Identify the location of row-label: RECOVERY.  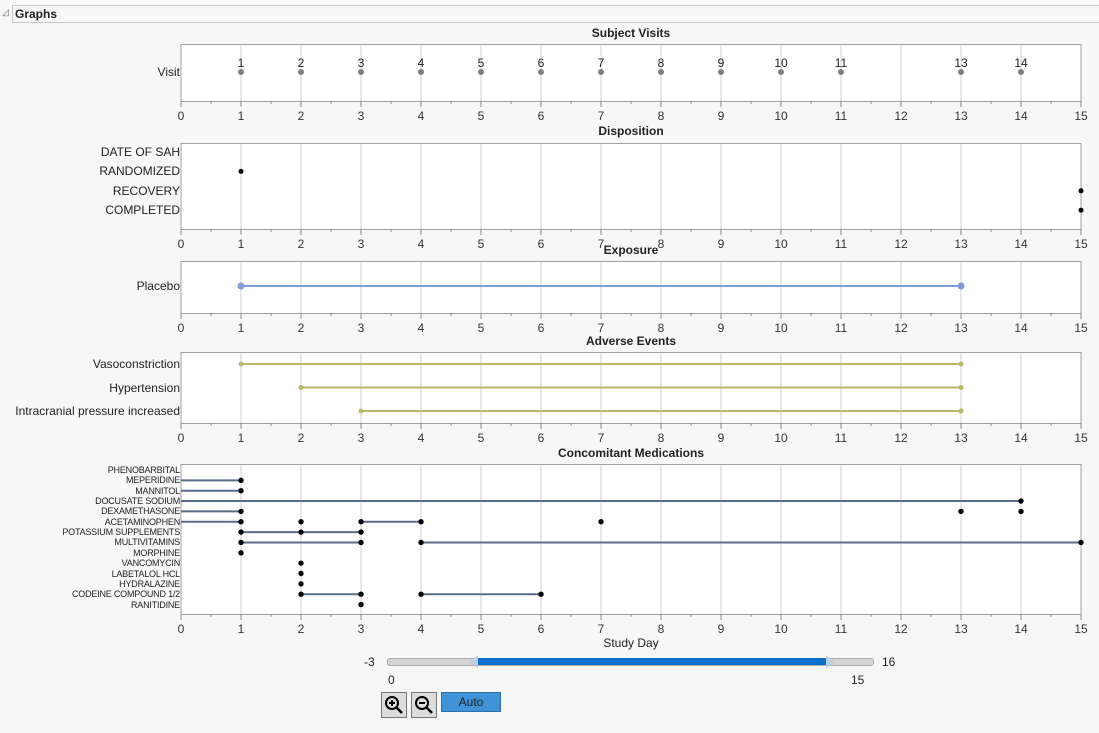
(146, 190).